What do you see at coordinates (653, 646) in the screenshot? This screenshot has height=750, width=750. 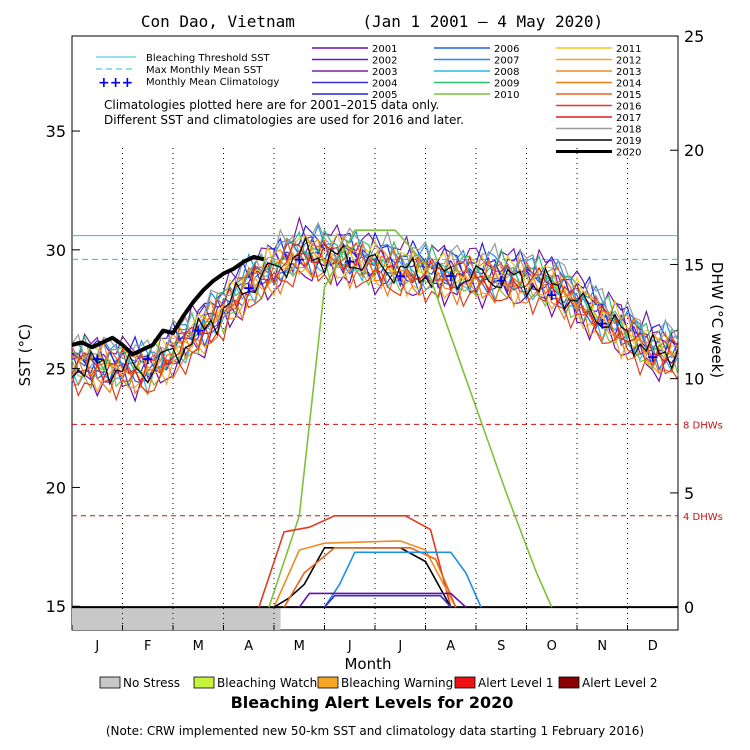 I see `month-label: D` at bounding box center [653, 646].